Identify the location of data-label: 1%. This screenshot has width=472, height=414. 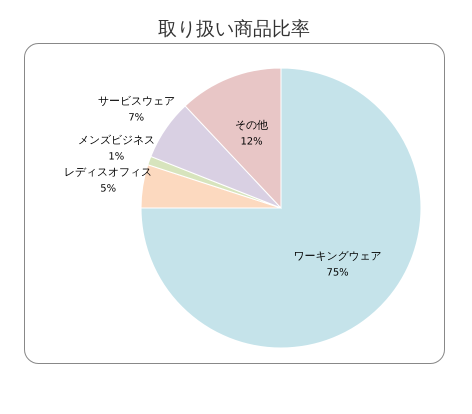
(116, 157).